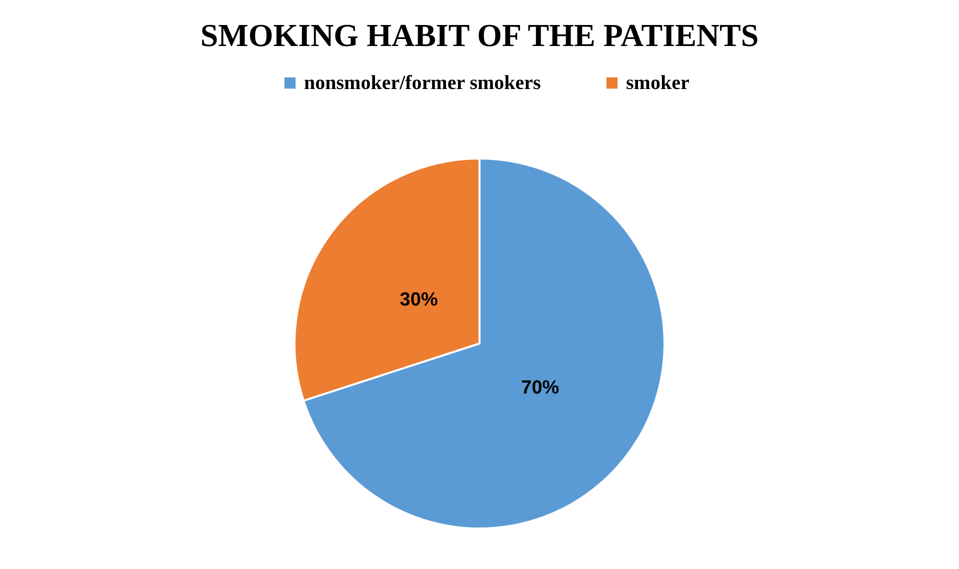  Describe the element at coordinates (423, 83) in the screenshot. I see `legend-label: nonsmoker/former smokers` at that location.